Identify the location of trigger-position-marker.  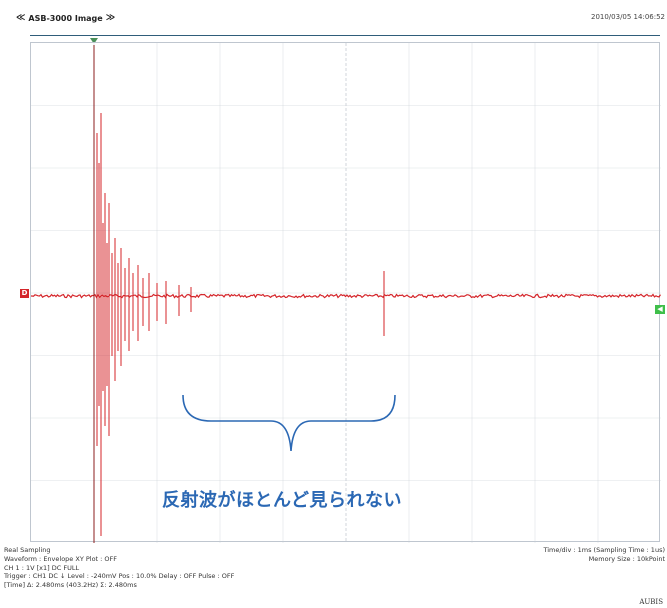
(94, 41).